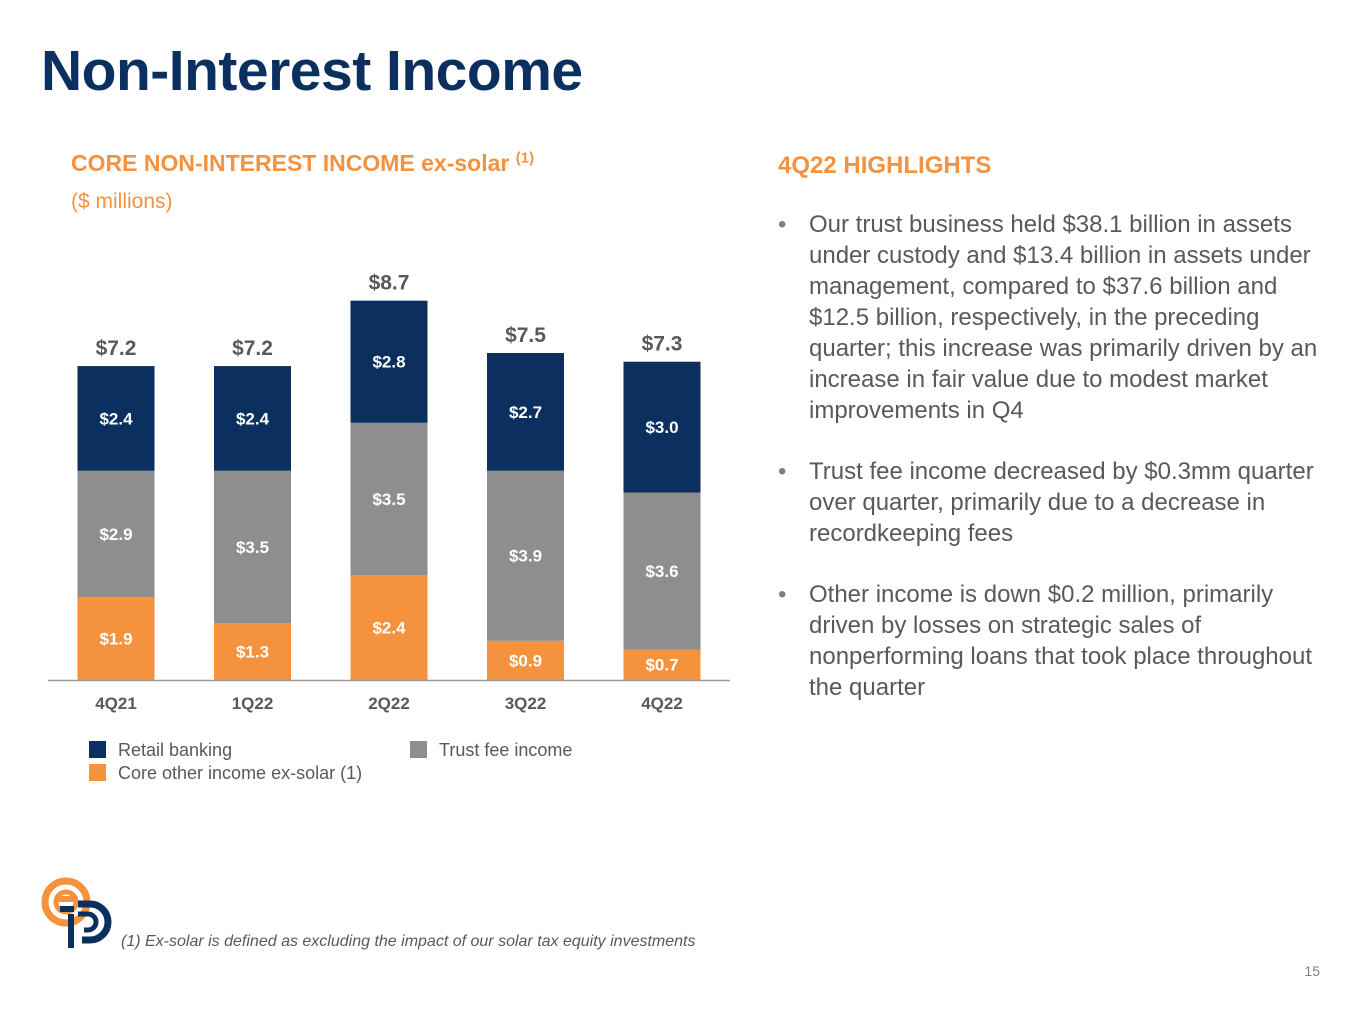  Describe the element at coordinates (122, 201) in the screenshot. I see `chart-subtitle: ($ millions)` at that location.